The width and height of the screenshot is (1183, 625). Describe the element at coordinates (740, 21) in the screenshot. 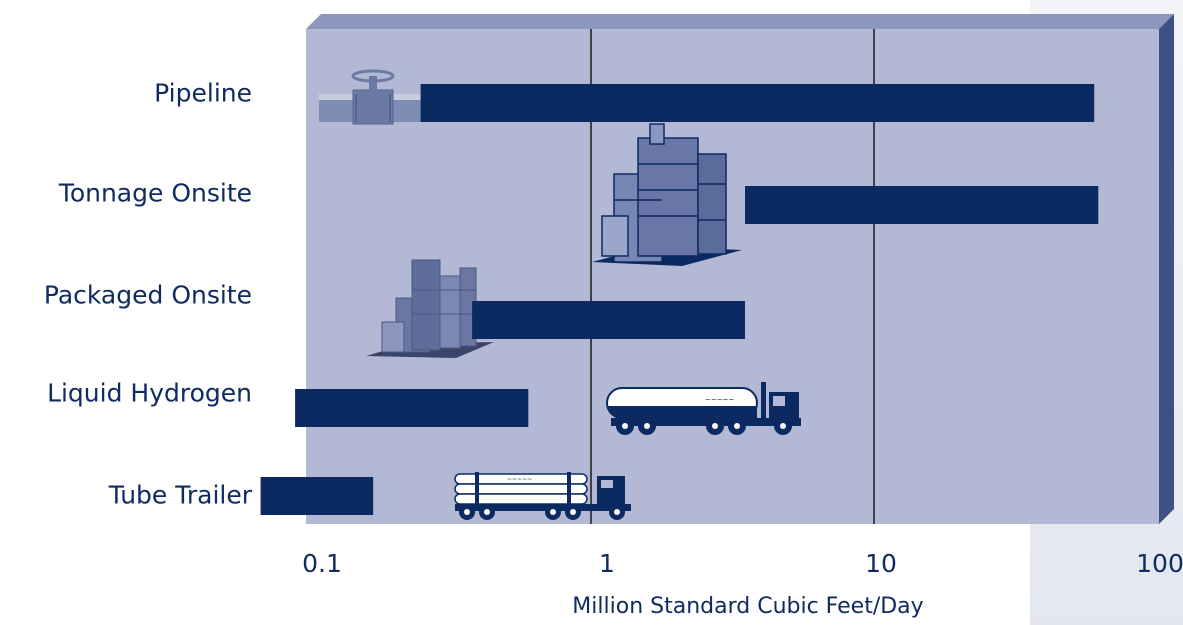

I see `plot-top-face` at that location.